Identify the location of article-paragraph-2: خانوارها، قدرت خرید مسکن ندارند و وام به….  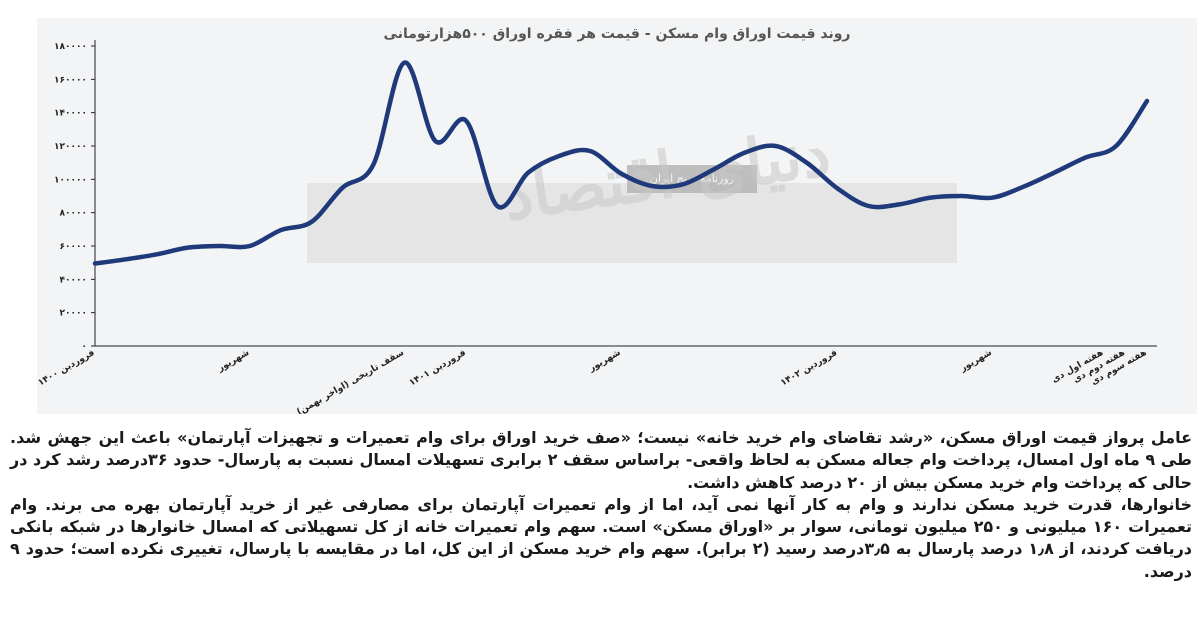
(601, 537).